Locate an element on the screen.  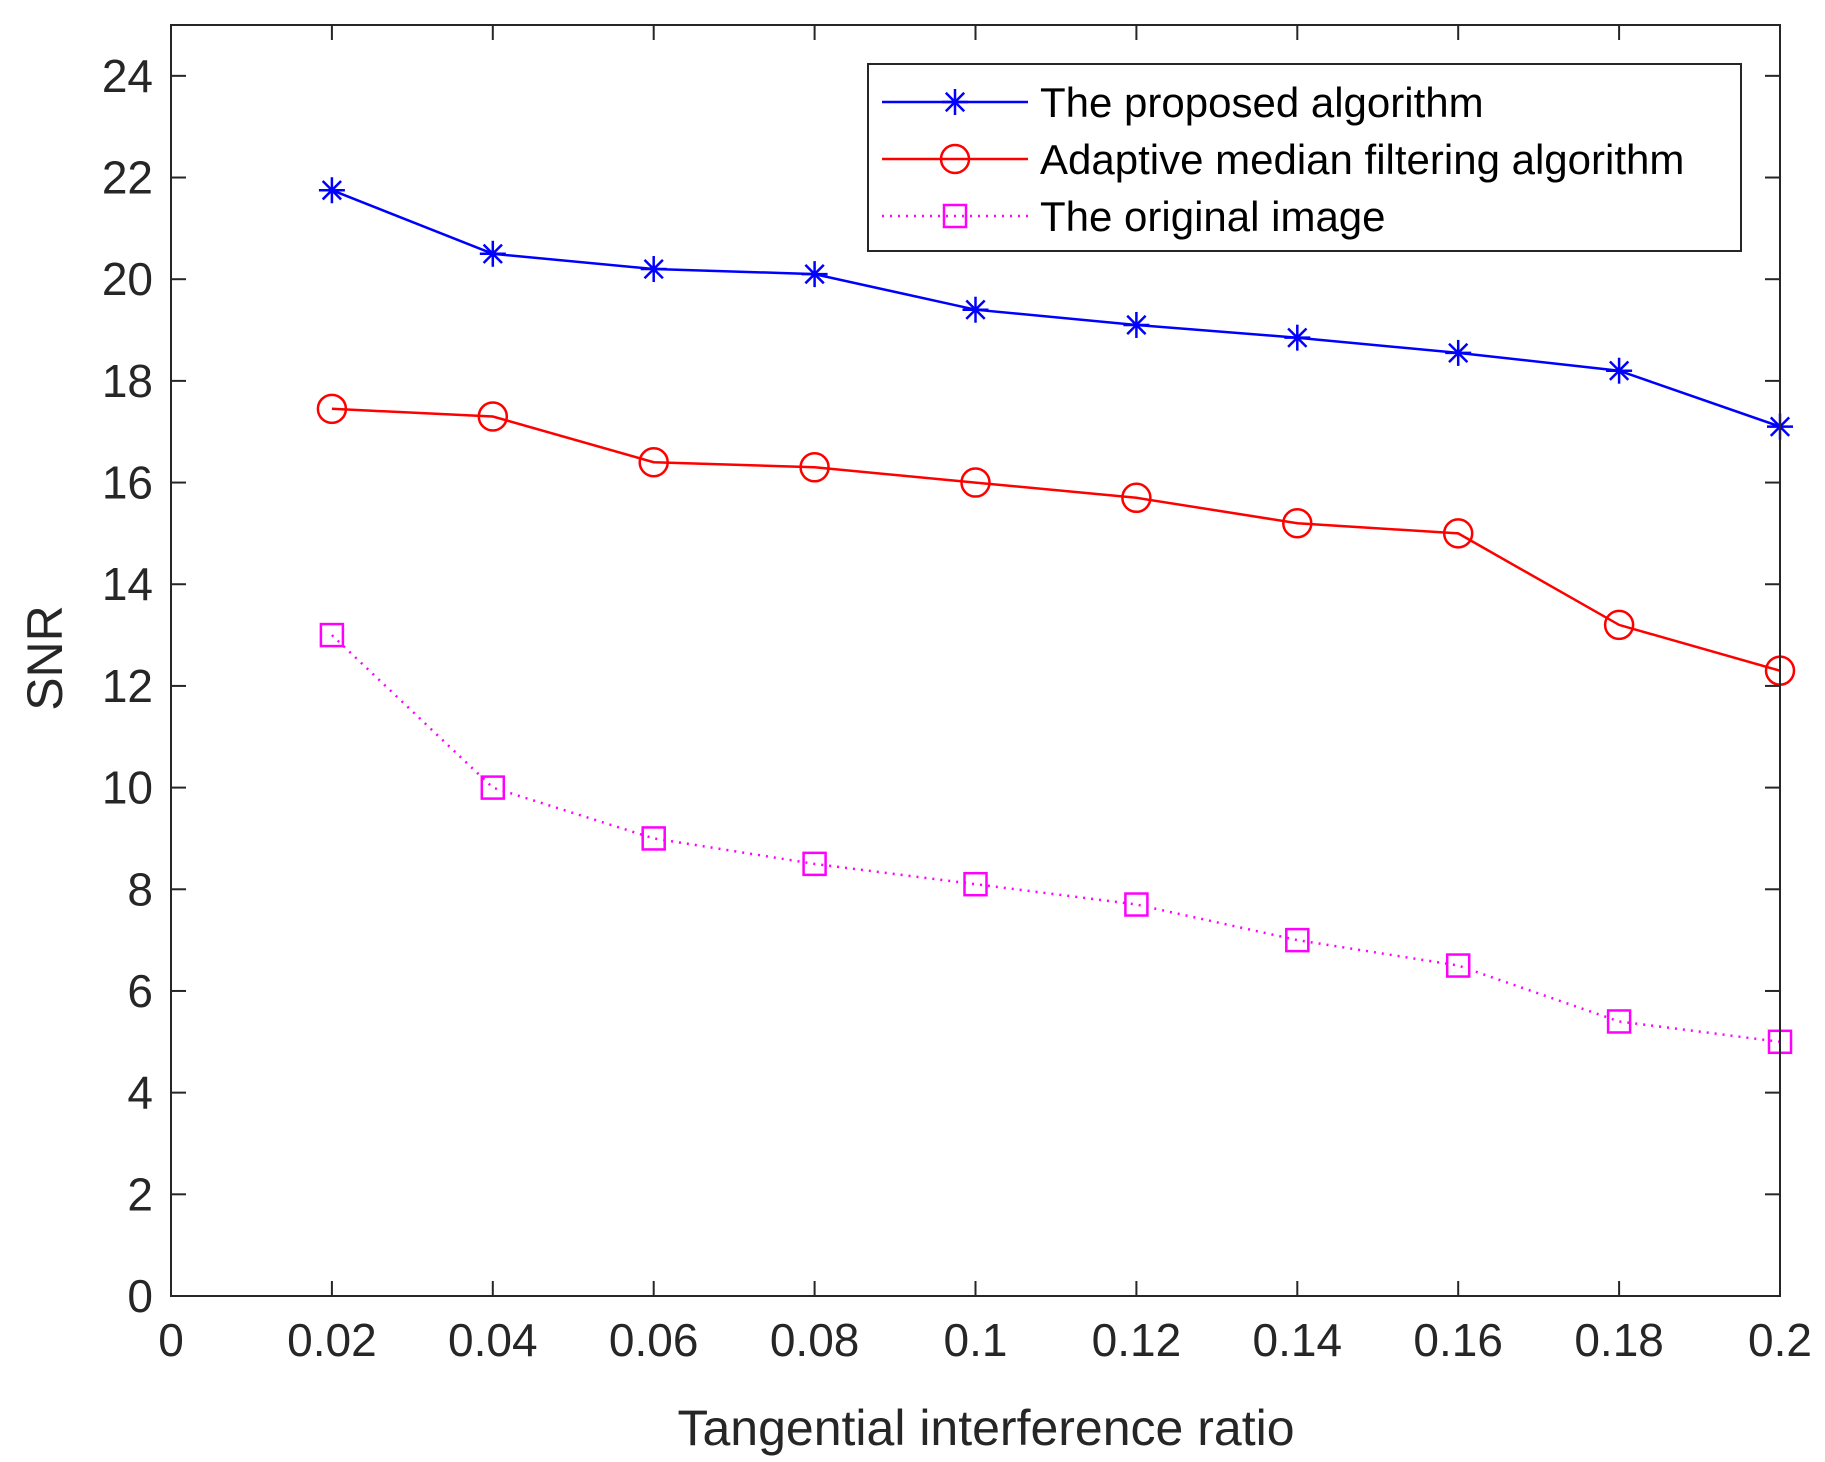
y-tick-label: 10 is located at coordinates (127, 788).